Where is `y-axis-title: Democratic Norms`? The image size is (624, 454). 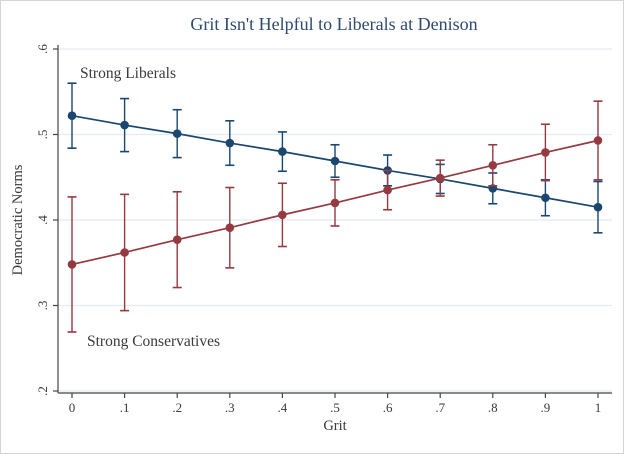 y-axis-title: Democratic Norms is located at coordinates (18, 219).